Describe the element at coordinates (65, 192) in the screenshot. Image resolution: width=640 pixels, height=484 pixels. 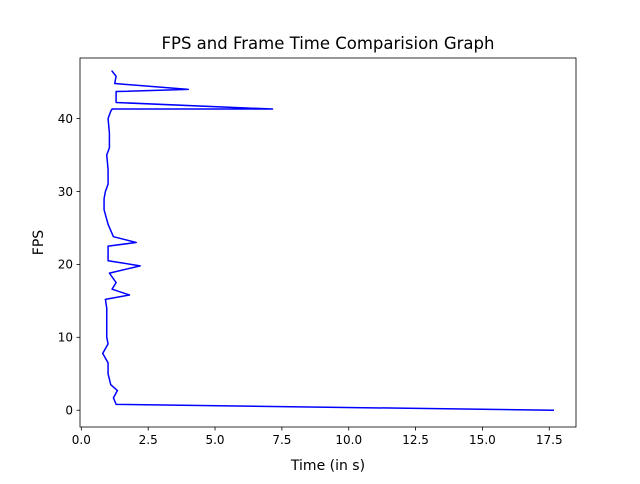
I see `y-tick-label: 30` at that location.